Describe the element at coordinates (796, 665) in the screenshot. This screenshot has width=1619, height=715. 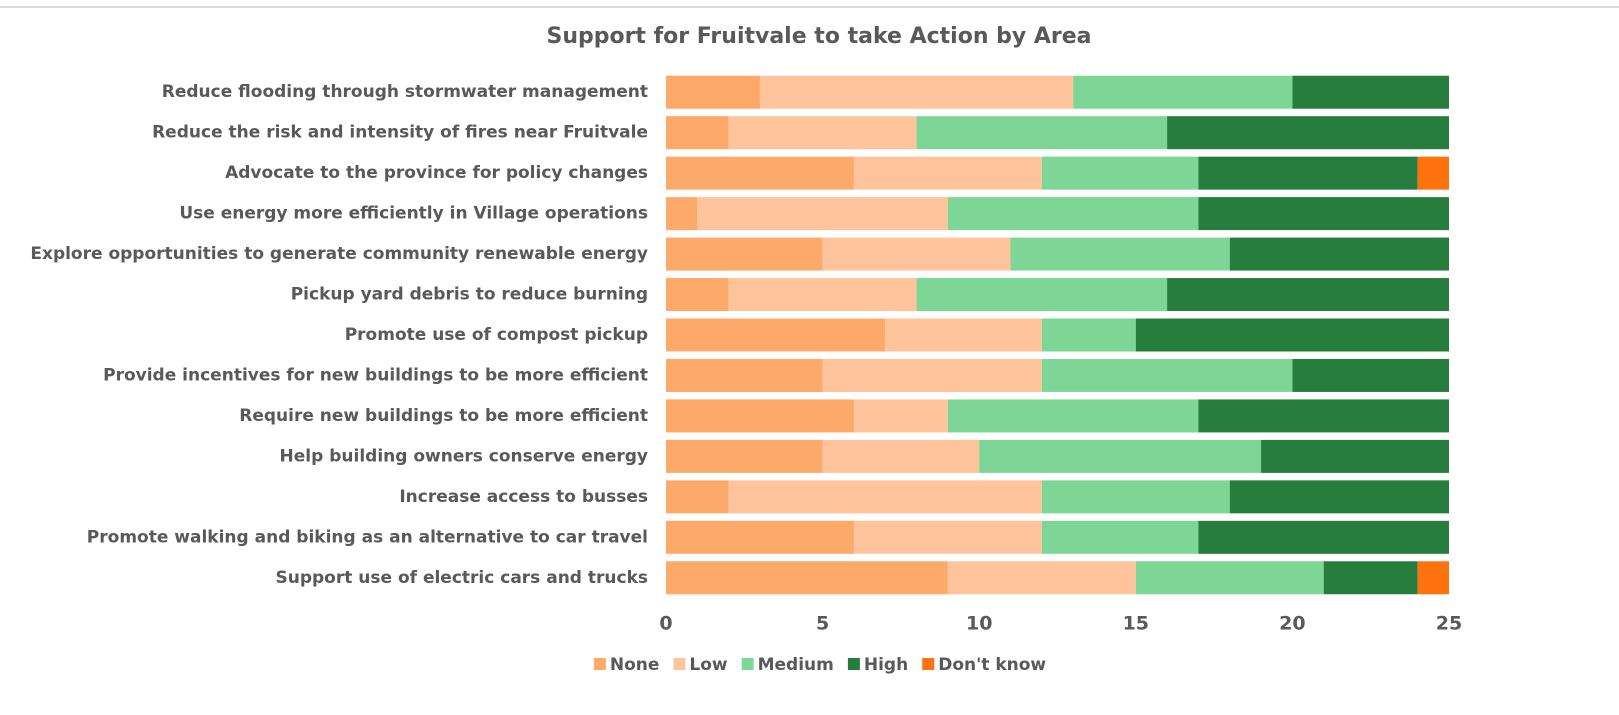
I see `legend-label: Medium` at that location.